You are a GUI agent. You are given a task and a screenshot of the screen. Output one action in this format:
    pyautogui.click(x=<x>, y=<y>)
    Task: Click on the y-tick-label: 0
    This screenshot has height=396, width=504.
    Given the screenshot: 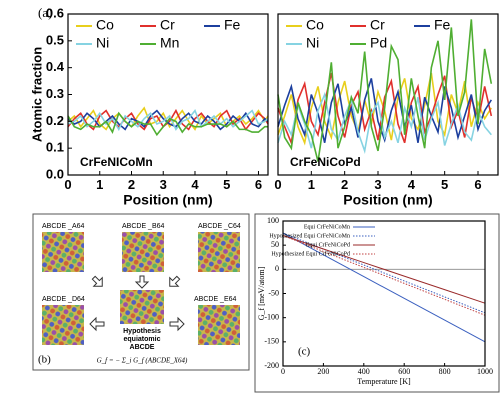 What is the action you would take?
    pyautogui.click(x=277, y=268)
    